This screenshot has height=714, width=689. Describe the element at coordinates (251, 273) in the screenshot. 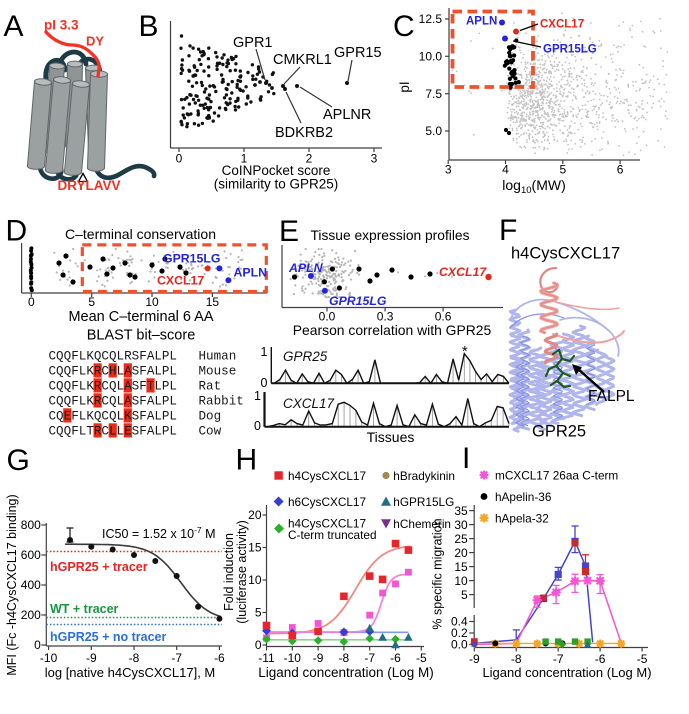

I see `svg-text: APLN` at that location.